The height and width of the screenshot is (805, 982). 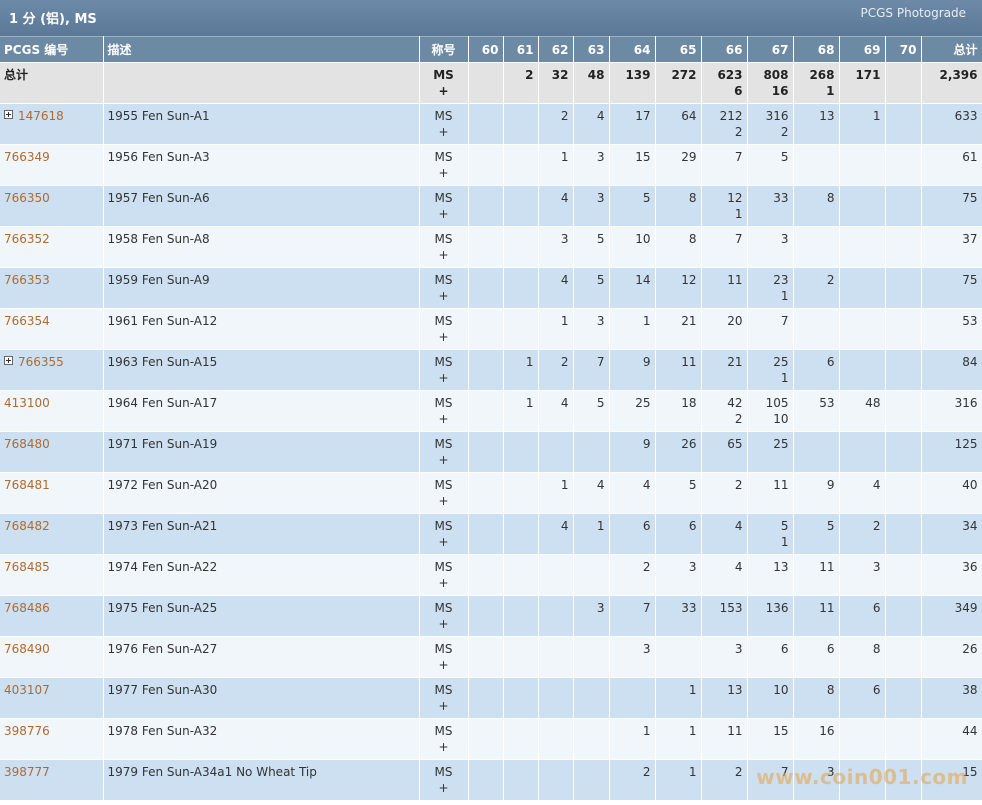 I want to click on grade-cell: 33, so click(x=770, y=206).